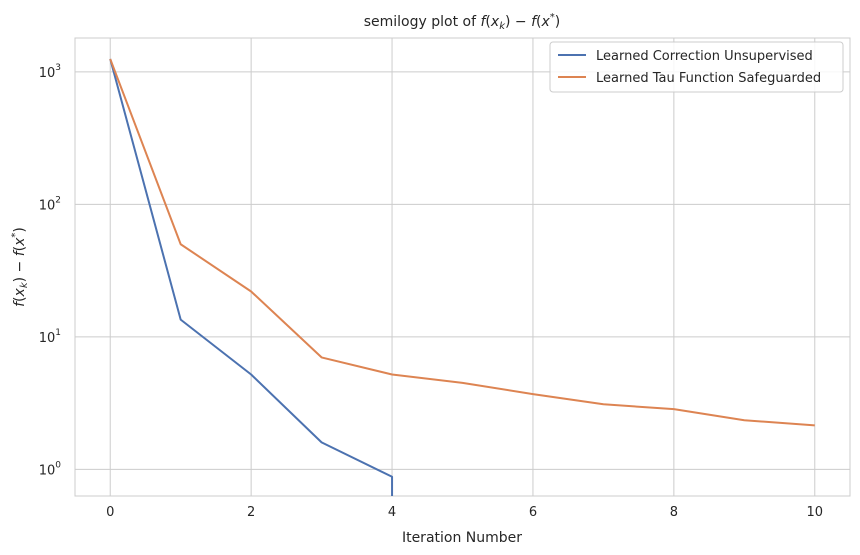 Image resolution: width=860 pixels, height=555 pixels. What do you see at coordinates (422, 22) in the screenshot?
I see `chart-title-prefix: semilogy plot of` at bounding box center [422, 22].